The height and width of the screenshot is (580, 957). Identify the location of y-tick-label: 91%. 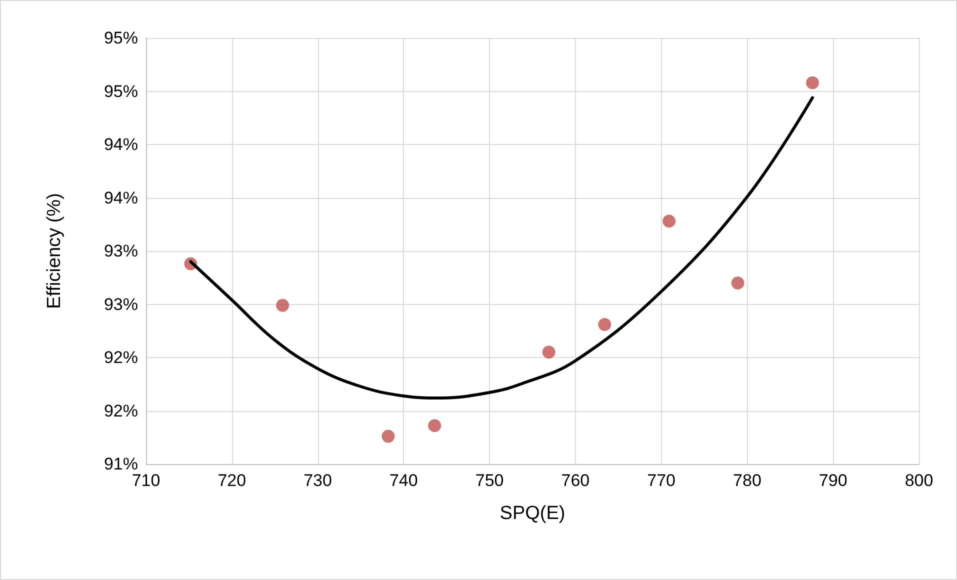
(121, 464).